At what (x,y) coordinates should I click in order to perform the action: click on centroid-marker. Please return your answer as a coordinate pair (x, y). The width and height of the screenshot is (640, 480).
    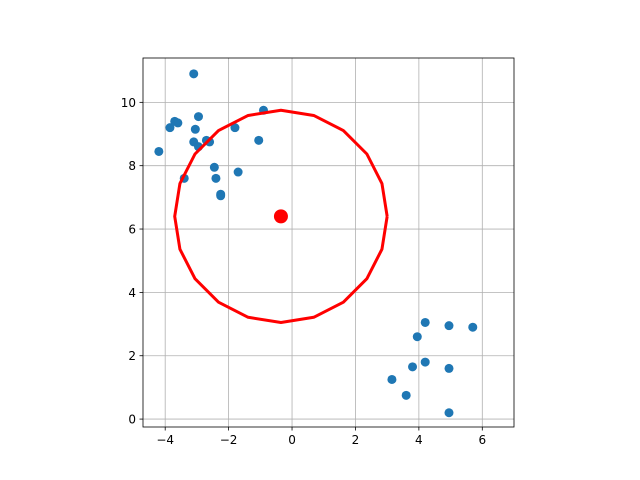
    Looking at the image, I should click on (280, 216).